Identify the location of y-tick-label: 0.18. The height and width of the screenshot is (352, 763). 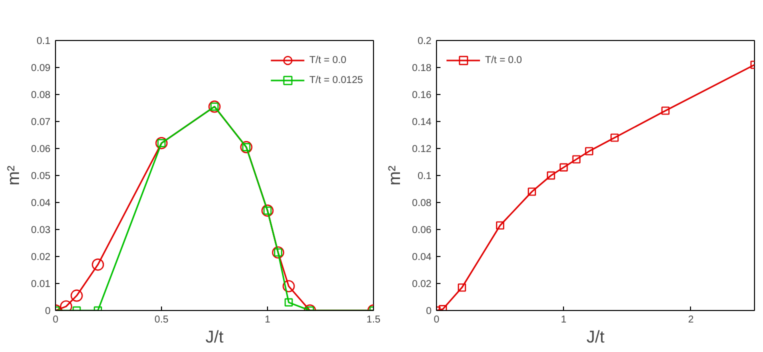
(422, 68).